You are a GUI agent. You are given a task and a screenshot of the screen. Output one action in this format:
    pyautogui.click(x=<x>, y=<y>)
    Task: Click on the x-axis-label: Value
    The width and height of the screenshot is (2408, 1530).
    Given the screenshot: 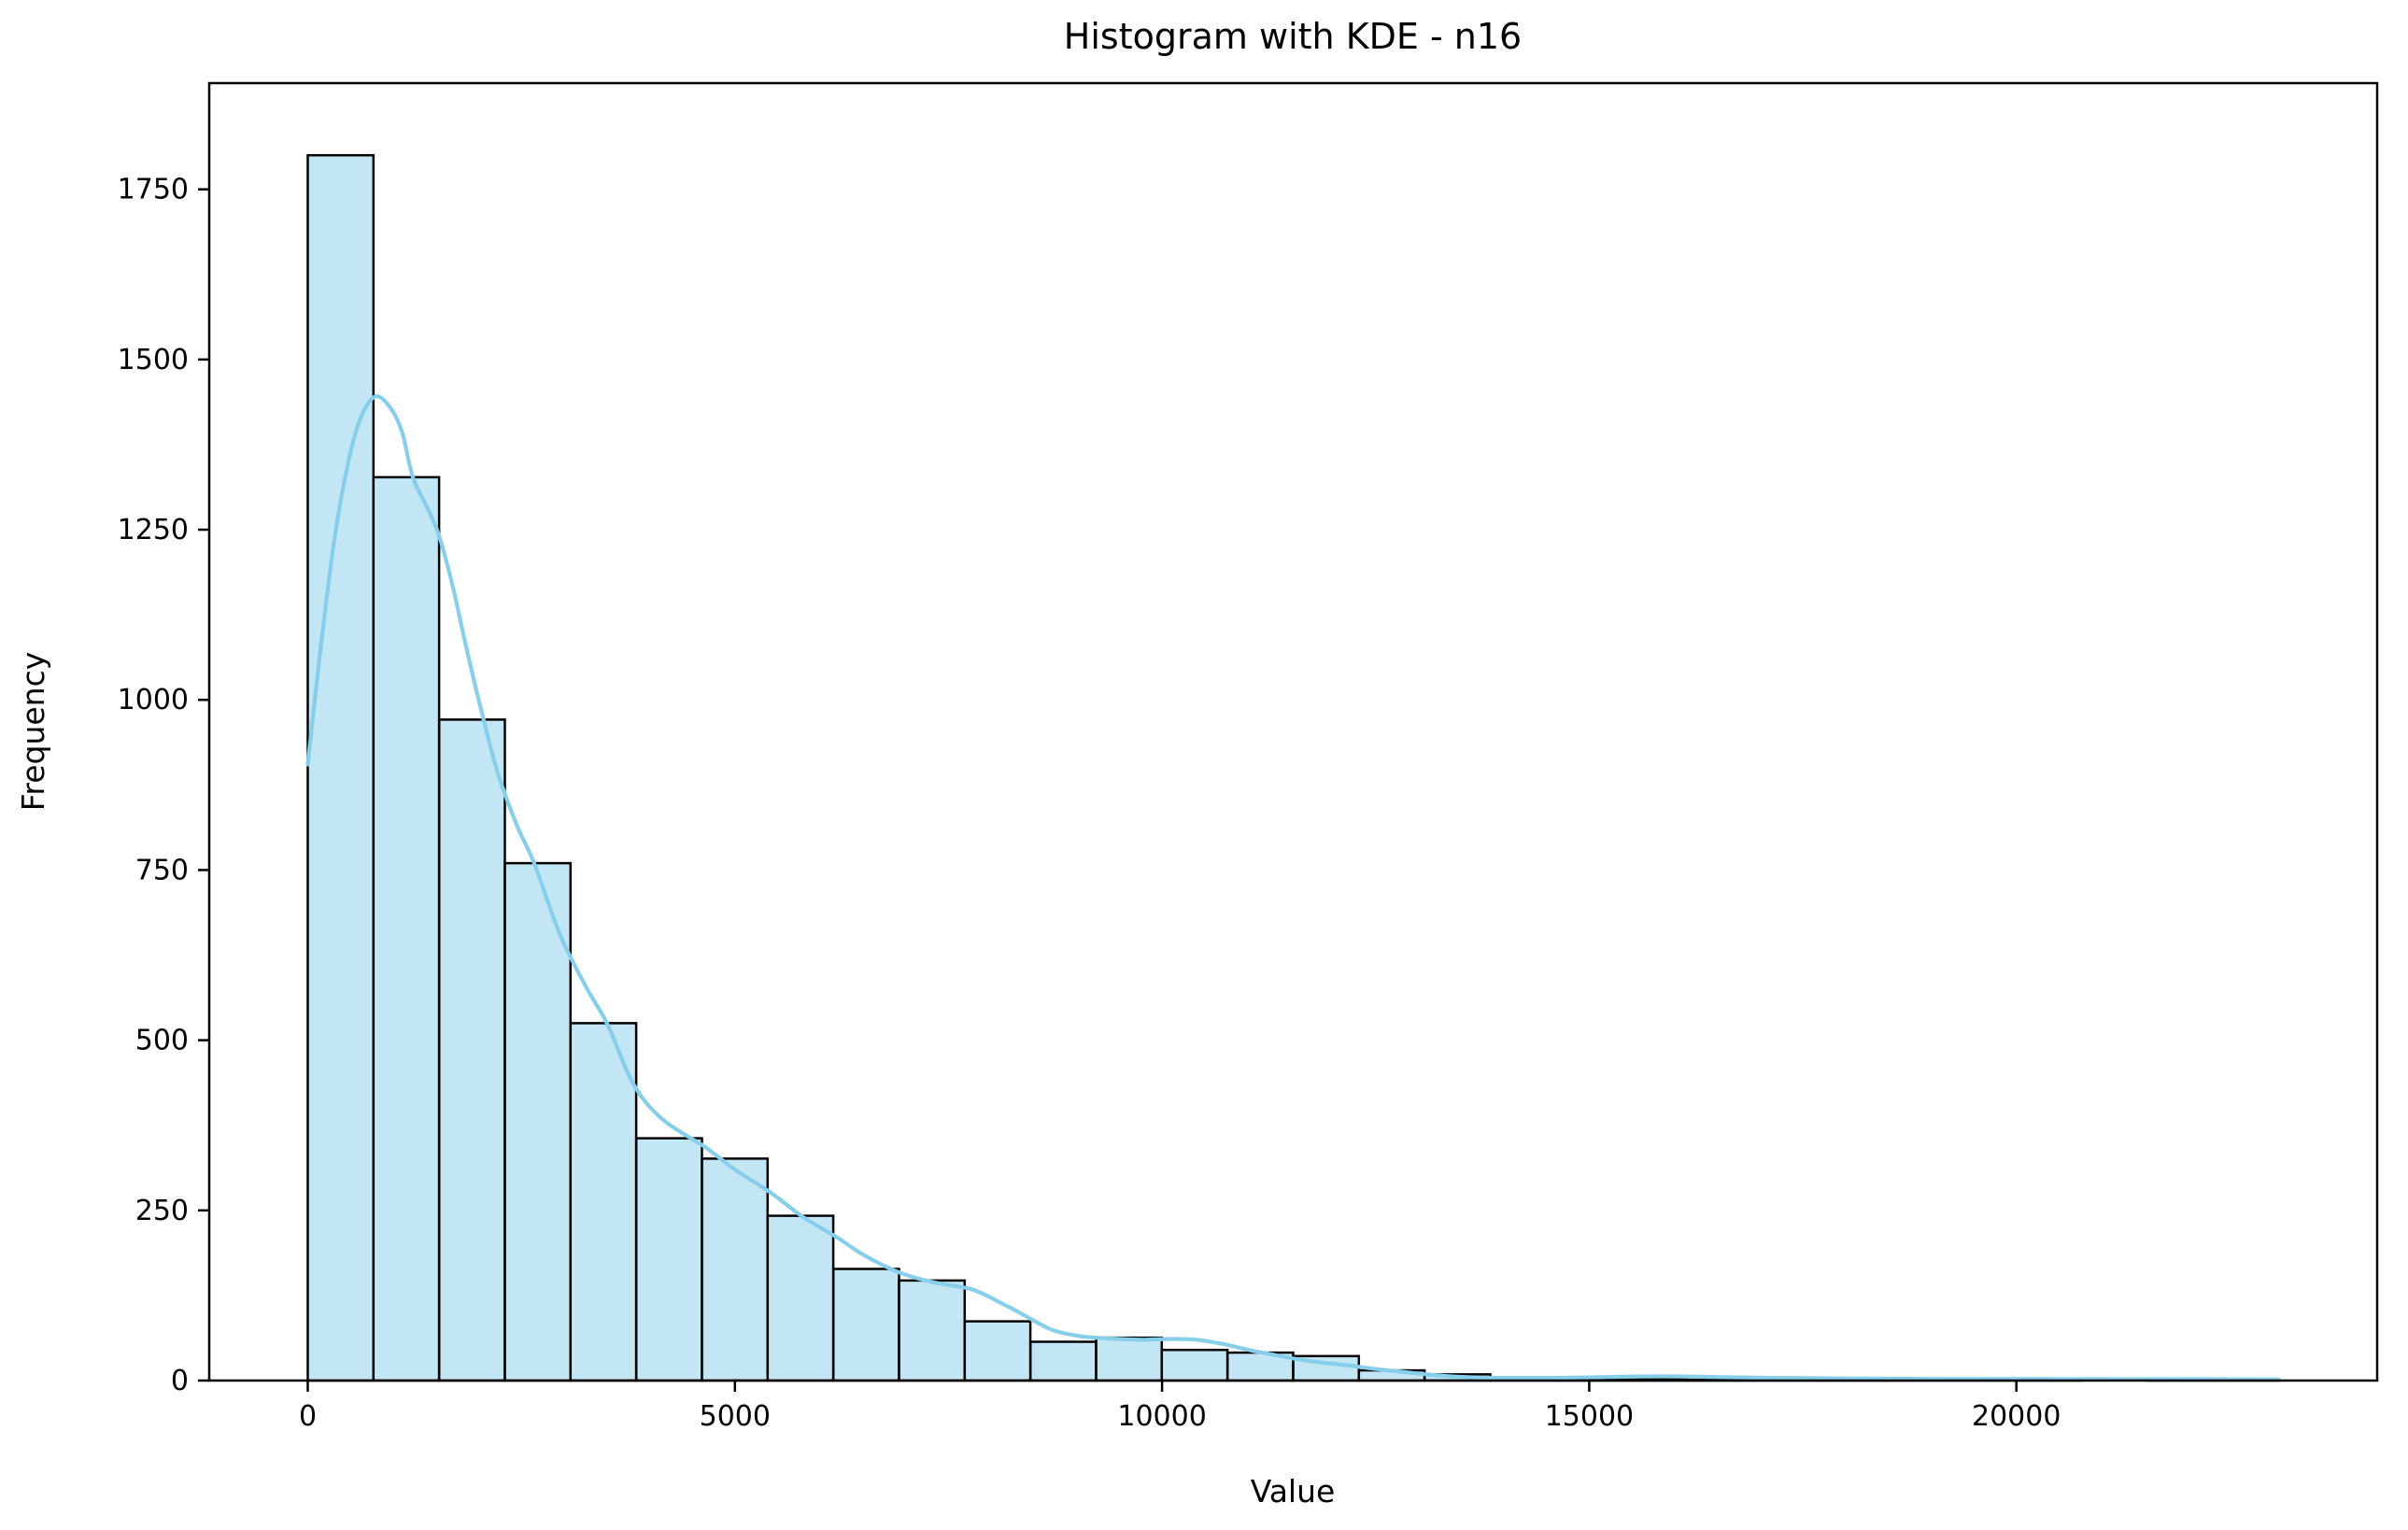 What is the action you would take?
    pyautogui.click(x=1293, y=1491)
    